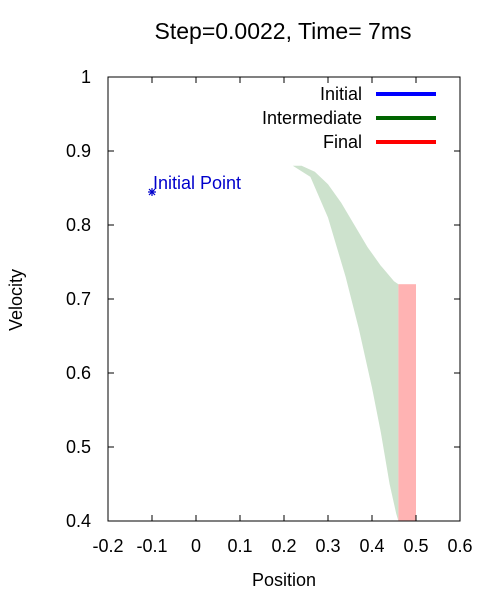 The width and height of the screenshot is (500, 600). Describe the element at coordinates (78, 373) in the screenshot. I see `y-tick-label: 0.6` at that location.